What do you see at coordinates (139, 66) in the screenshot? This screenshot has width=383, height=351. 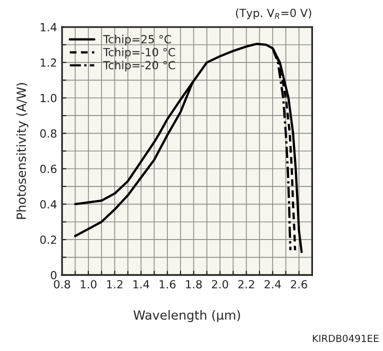 I see `legend-label: Tchip=-20 °C` at bounding box center [139, 66].